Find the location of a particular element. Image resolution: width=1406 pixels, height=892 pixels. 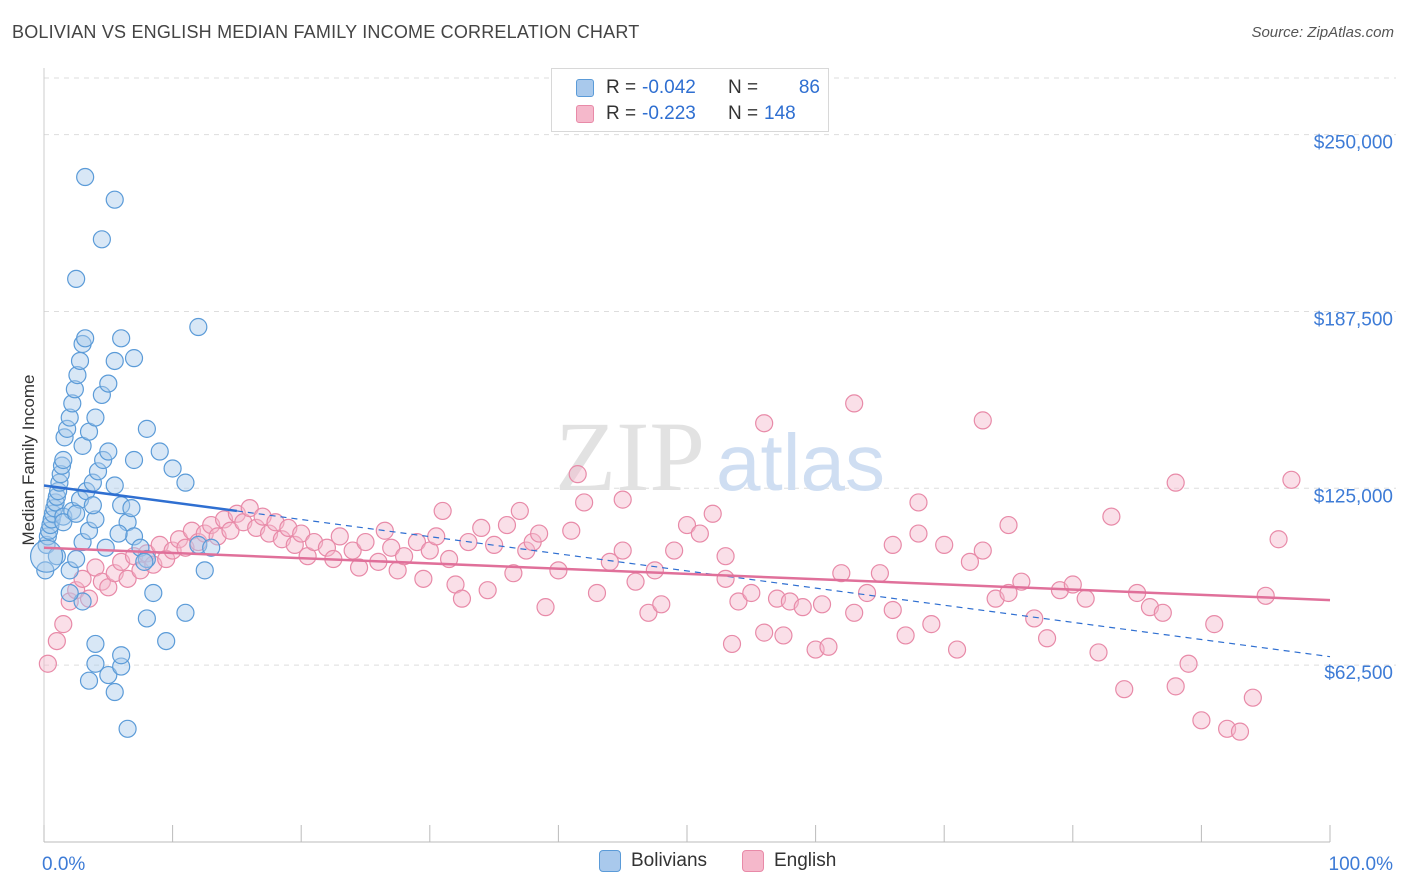

y-tick-label: $187,500 is located at coordinates (1353, 319).